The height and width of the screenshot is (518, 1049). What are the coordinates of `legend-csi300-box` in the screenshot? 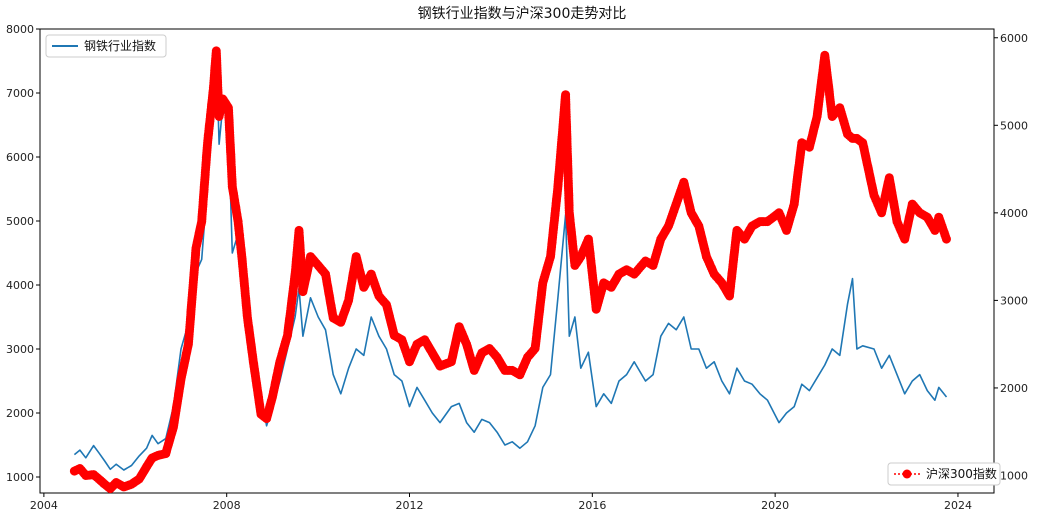 It's located at (944, 474).